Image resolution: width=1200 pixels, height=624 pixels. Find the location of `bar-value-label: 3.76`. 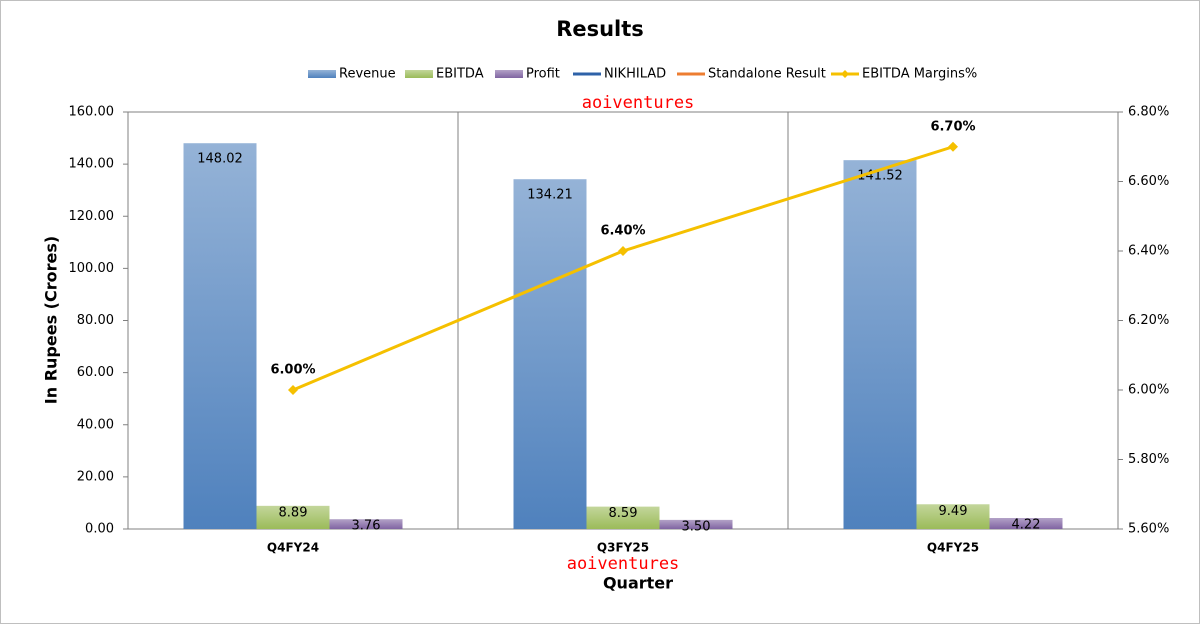

bar-value-label: 3.76 is located at coordinates (366, 526).